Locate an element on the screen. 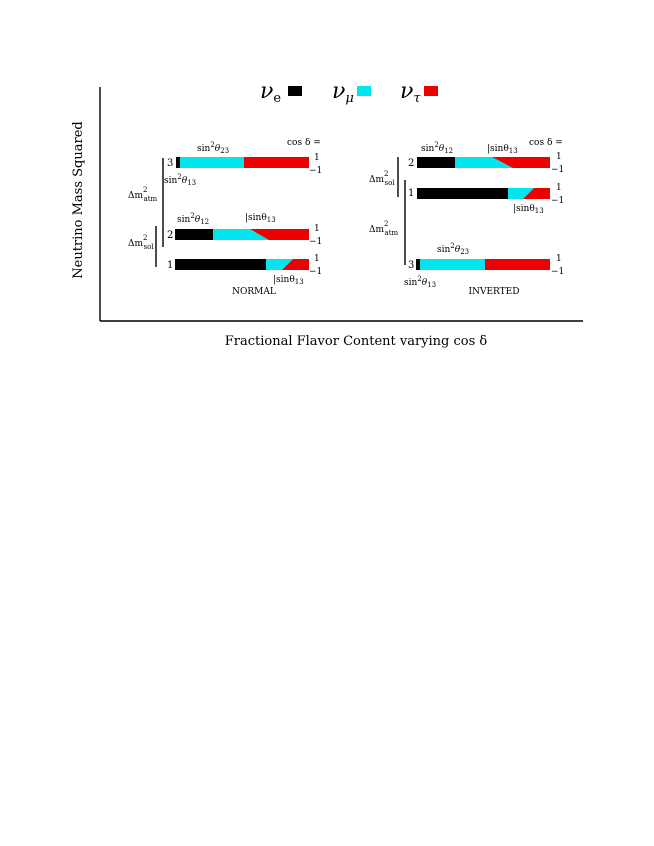  normal-sin2-theta13-label: sin2θ13 is located at coordinates (180, 180).